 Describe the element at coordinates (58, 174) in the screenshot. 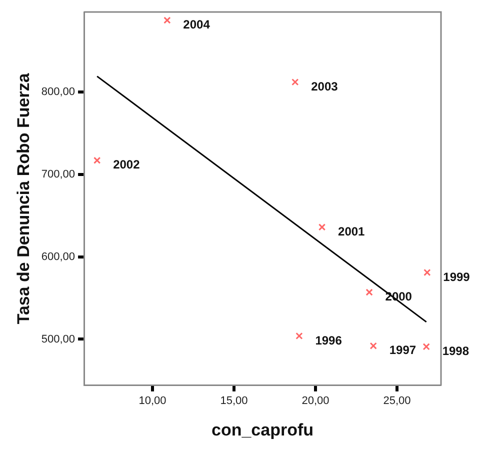

I see `y-tick-label: 700,00` at that location.